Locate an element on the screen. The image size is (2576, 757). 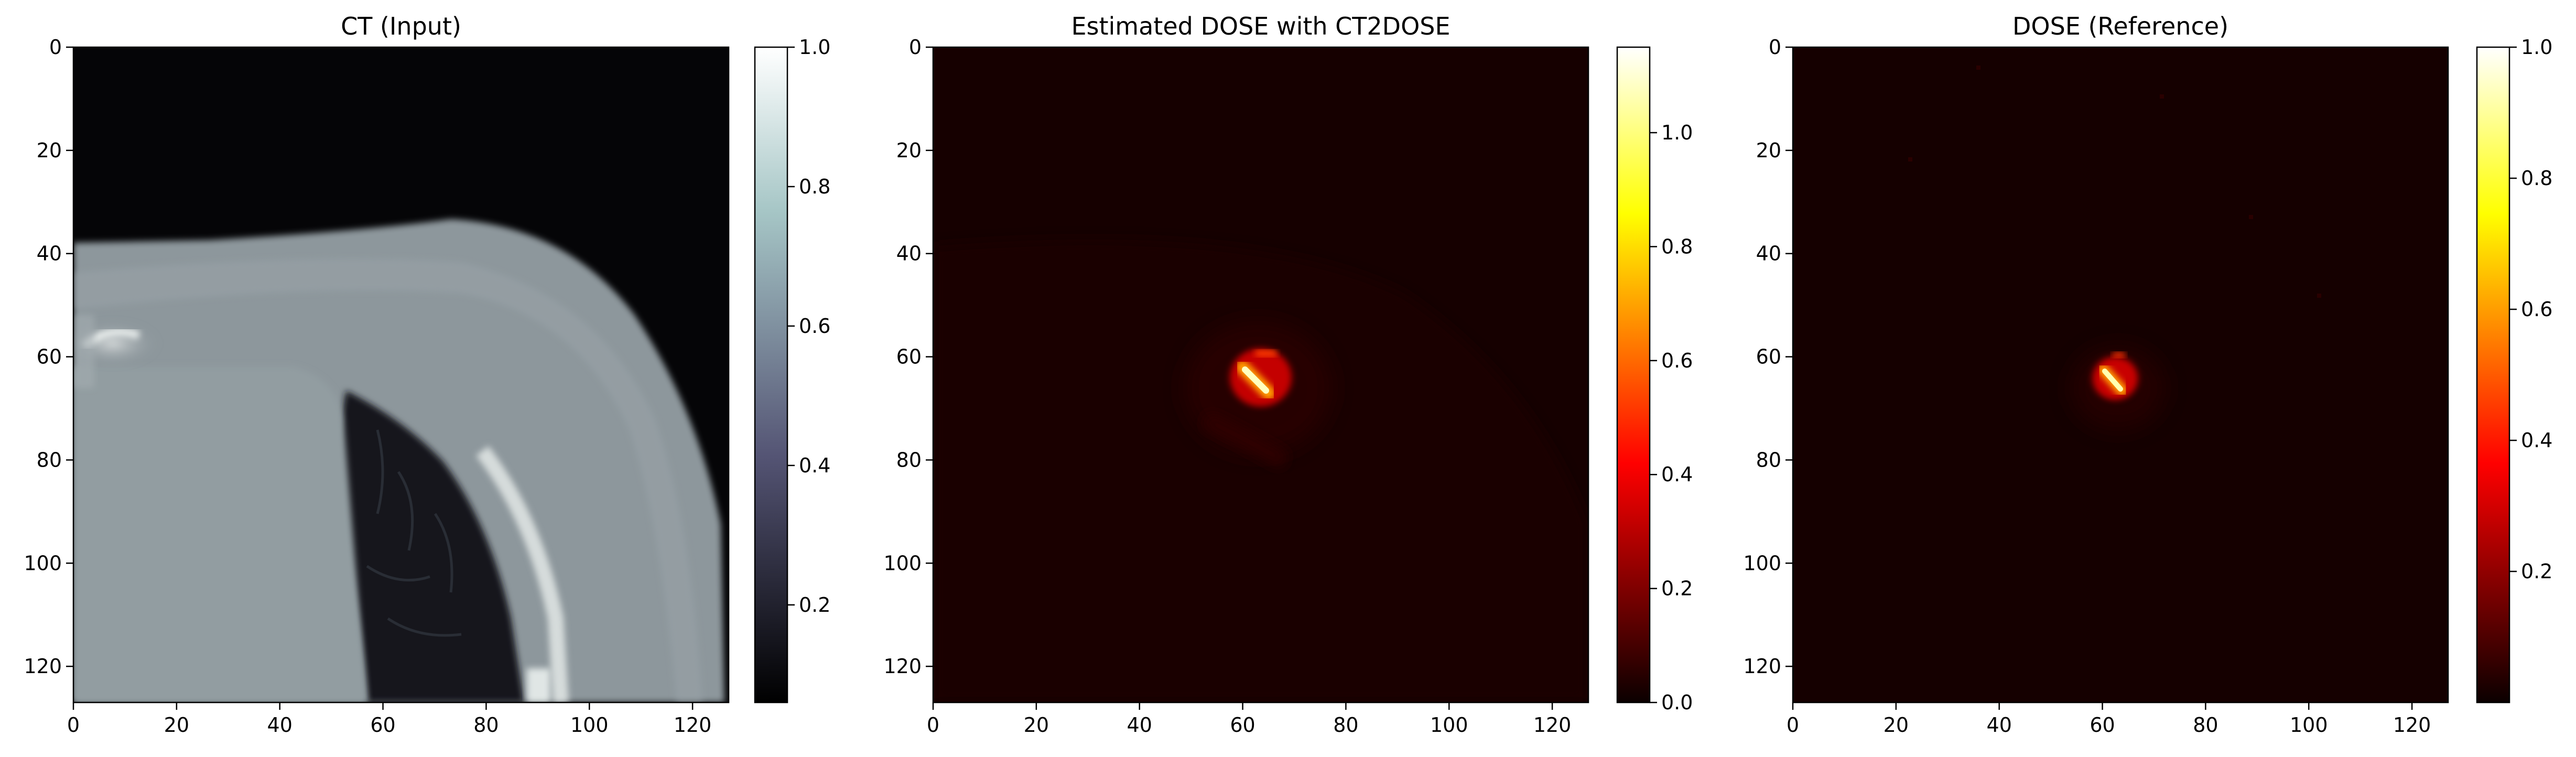
estimated-dose-title: Estimated DOSE with CT2DOSE is located at coordinates (1260, 26).